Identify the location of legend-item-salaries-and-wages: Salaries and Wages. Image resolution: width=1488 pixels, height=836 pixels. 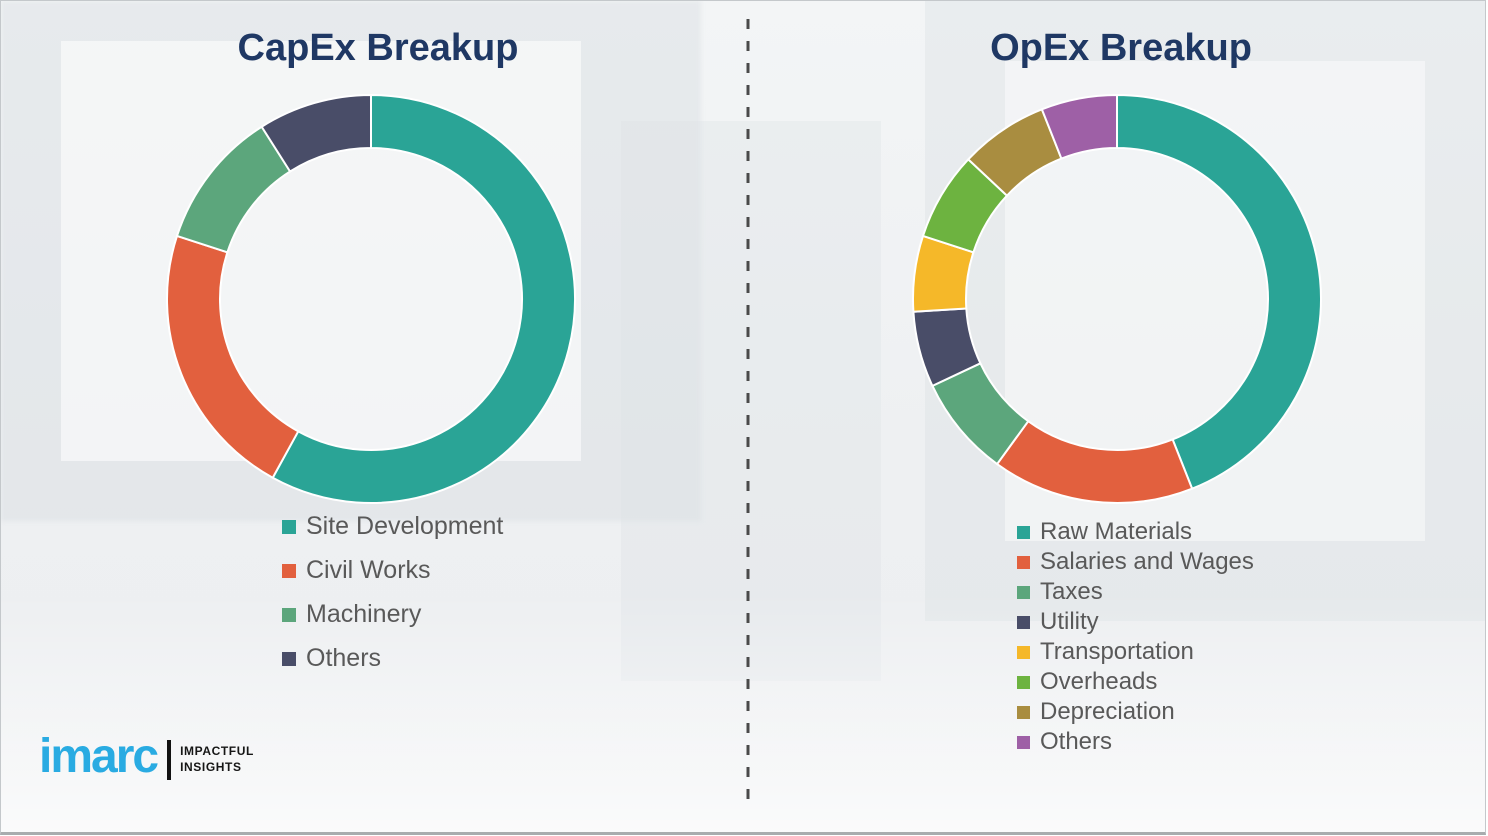
(1135, 562).